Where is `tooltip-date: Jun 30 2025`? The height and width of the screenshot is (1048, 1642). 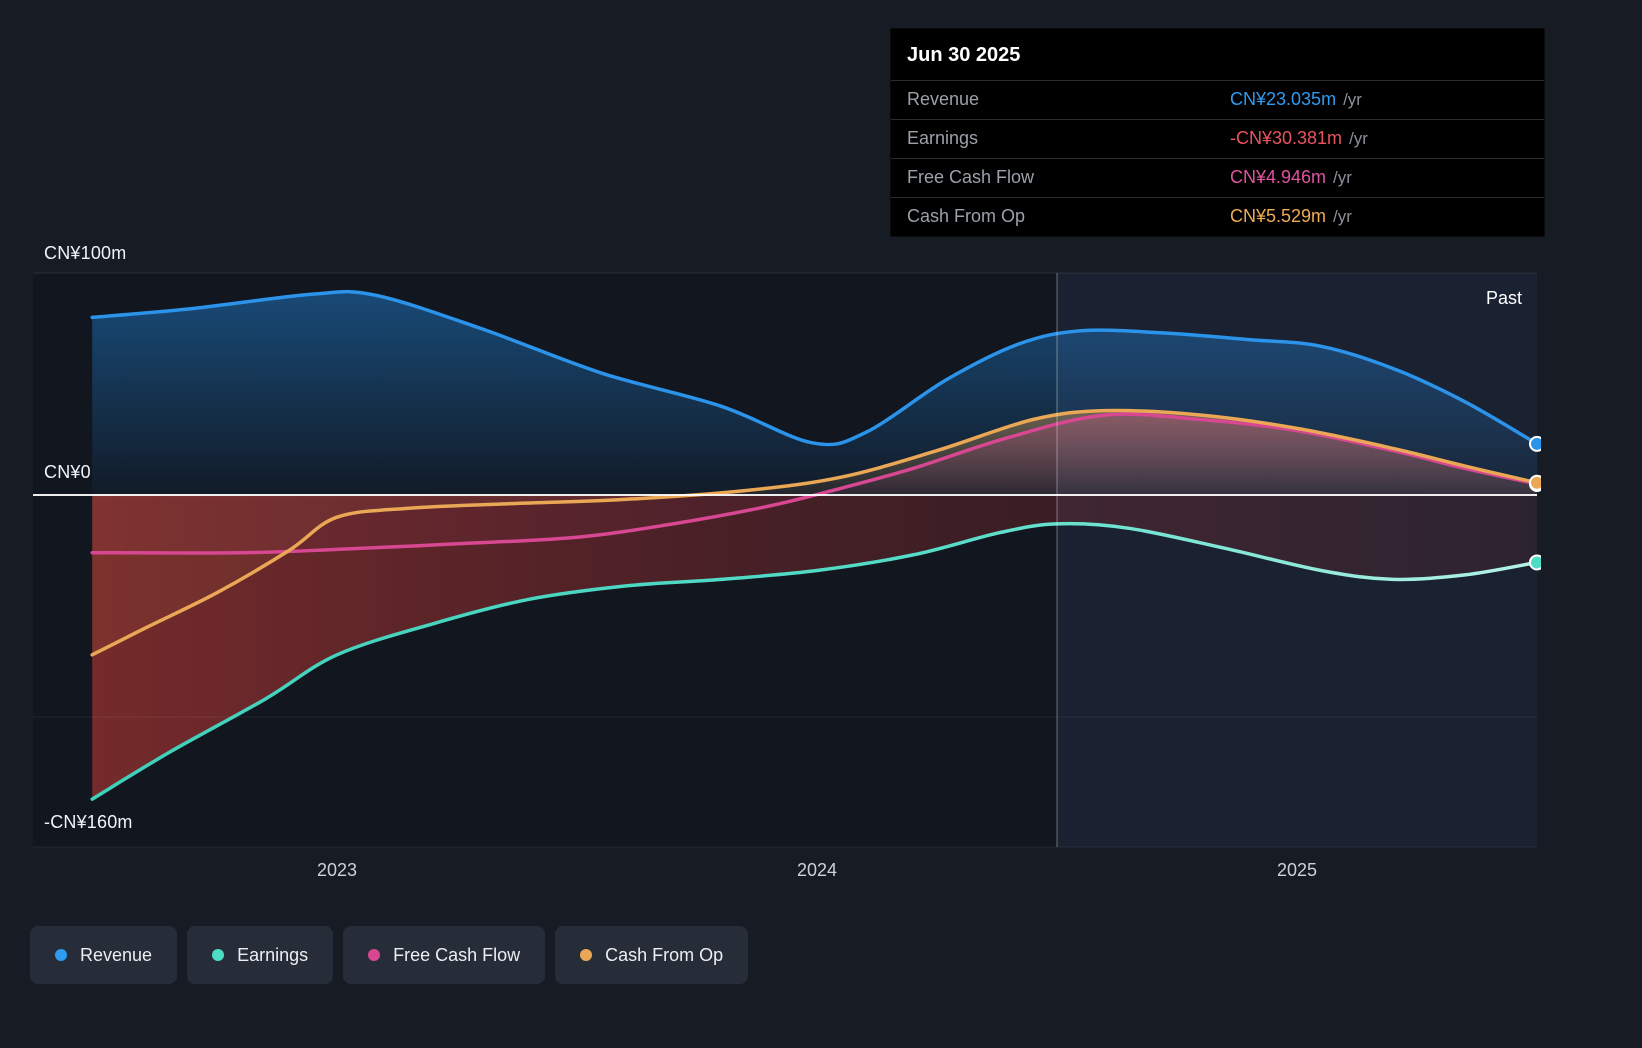 tooltip-date: Jun 30 2025 is located at coordinates (964, 55).